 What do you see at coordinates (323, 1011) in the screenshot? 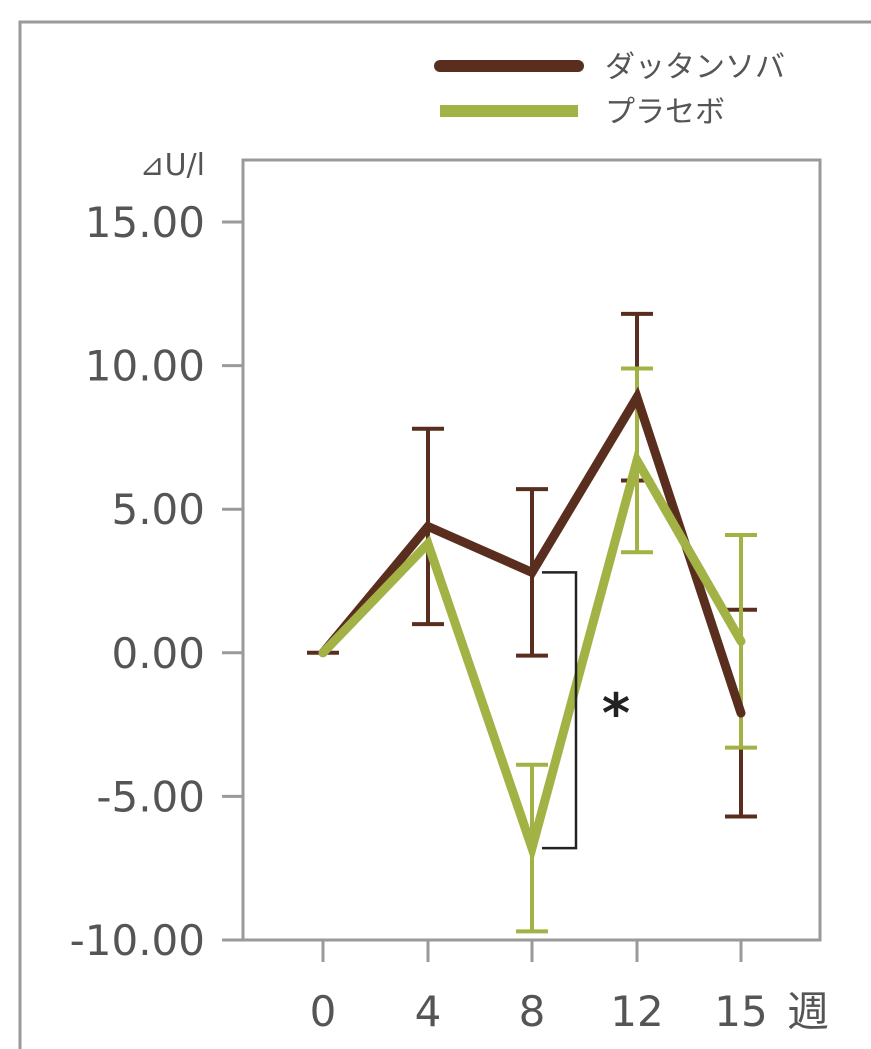
I see `x-tick-label: 0` at bounding box center [323, 1011].